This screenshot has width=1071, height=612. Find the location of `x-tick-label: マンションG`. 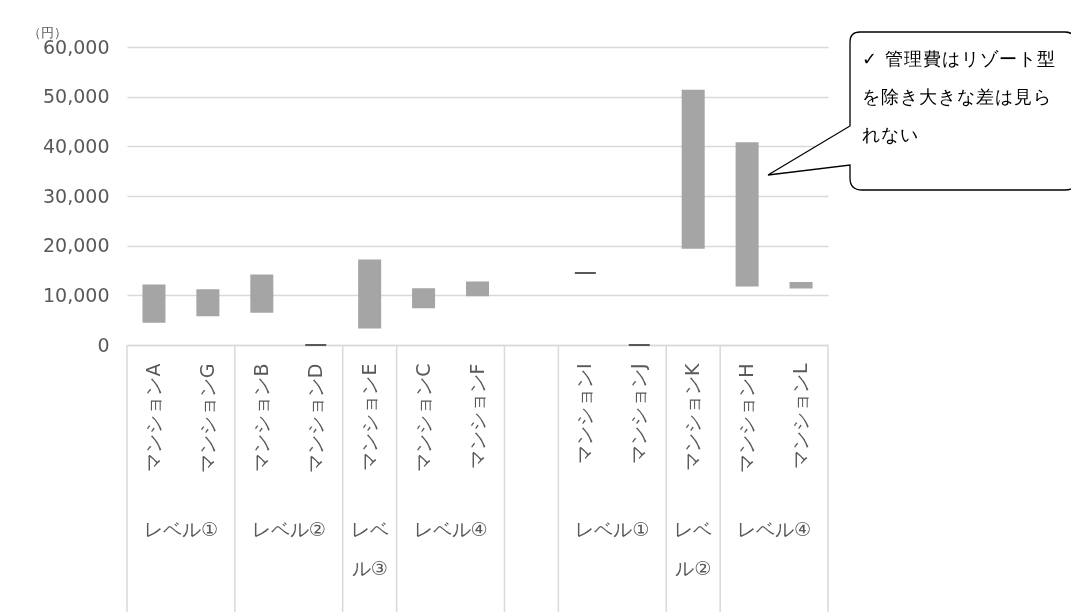

x-tick-label: マンションG is located at coordinates (206, 418).